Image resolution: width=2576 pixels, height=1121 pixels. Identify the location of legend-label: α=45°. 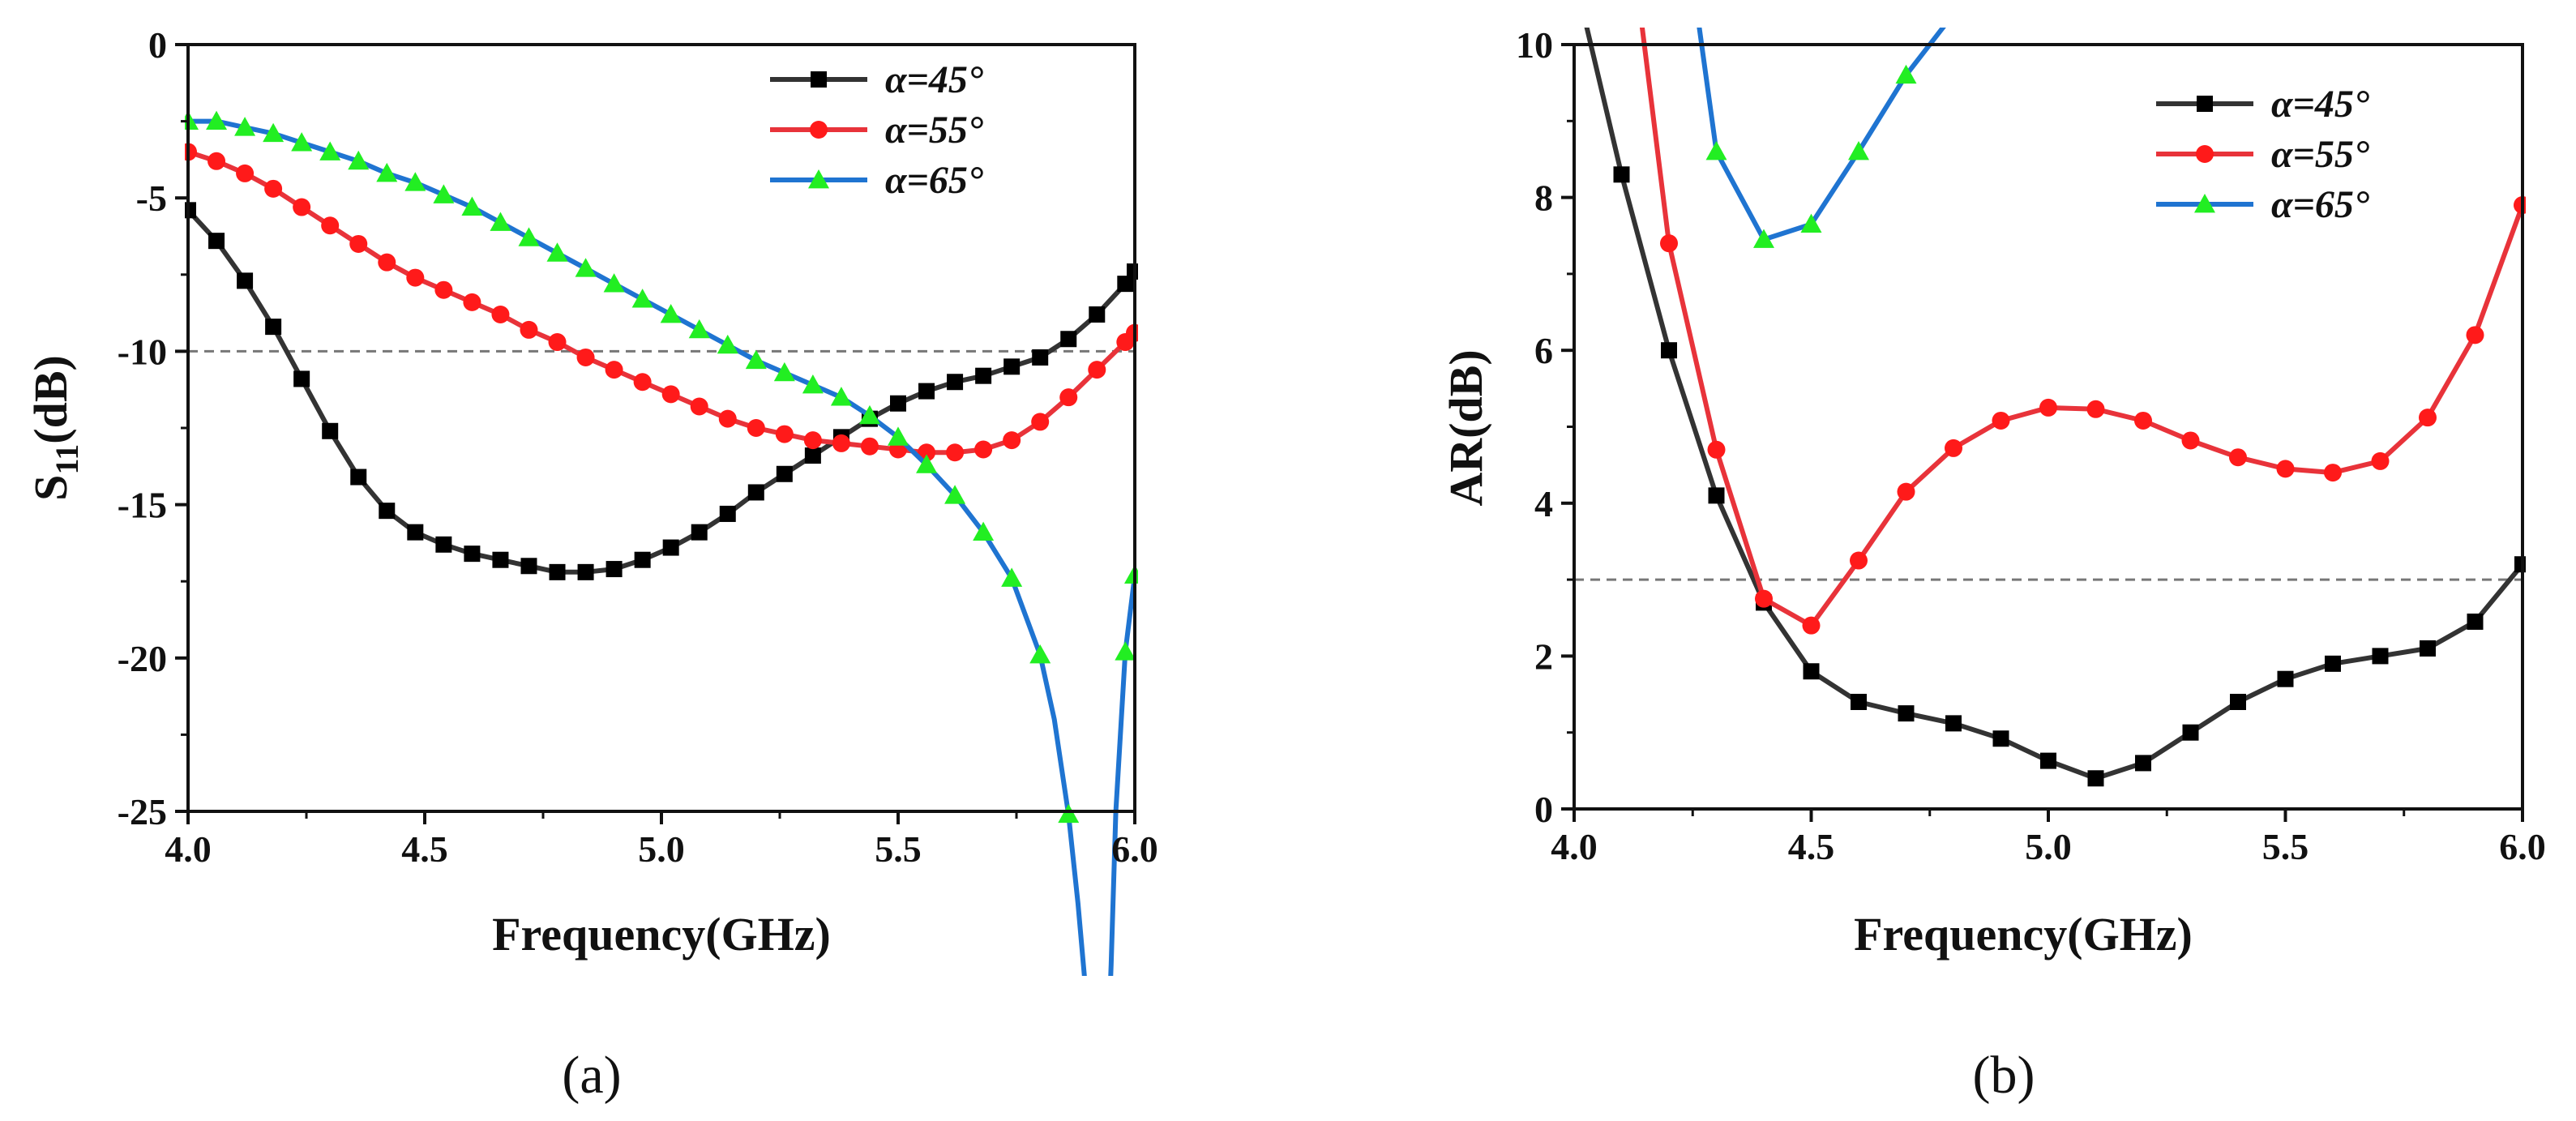
(934, 79).